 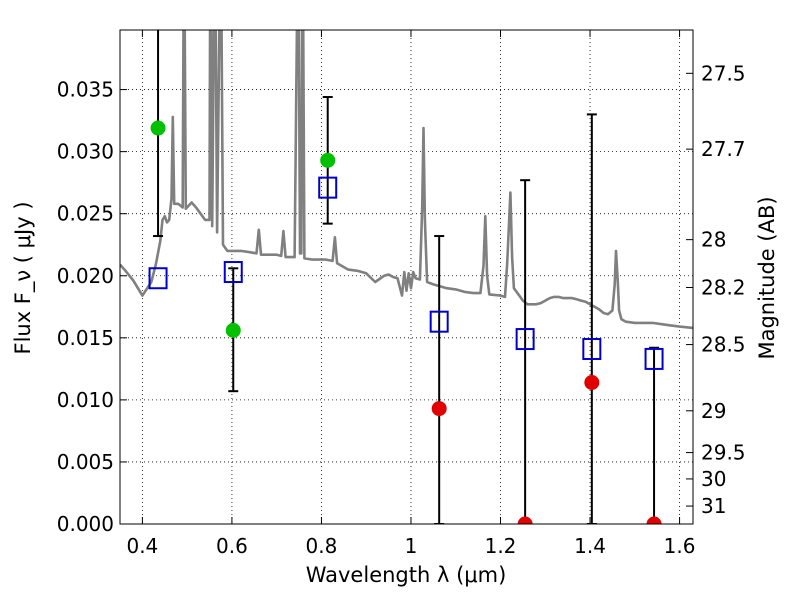 I want to click on y-tick-label: 0.000, so click(x=85, y=524).